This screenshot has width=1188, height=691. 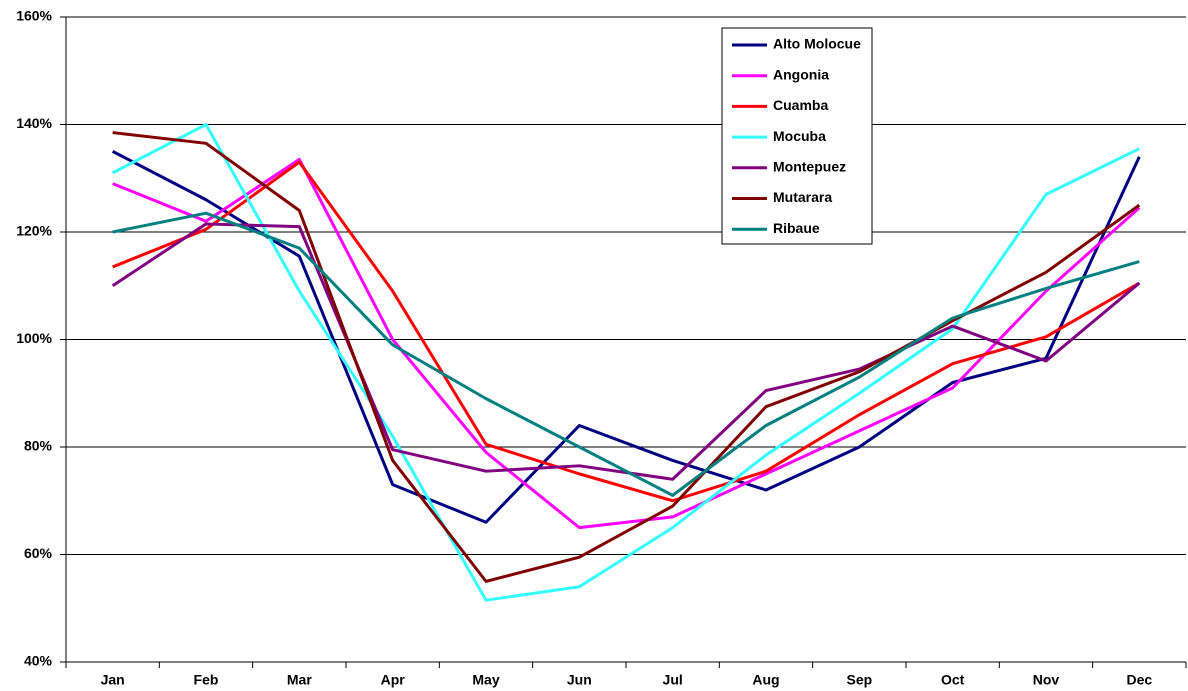 What do you see at coordinates (802, 197) in the screenshot?
I see `legend-label: Mutarara` at bounding box center [802, 197].